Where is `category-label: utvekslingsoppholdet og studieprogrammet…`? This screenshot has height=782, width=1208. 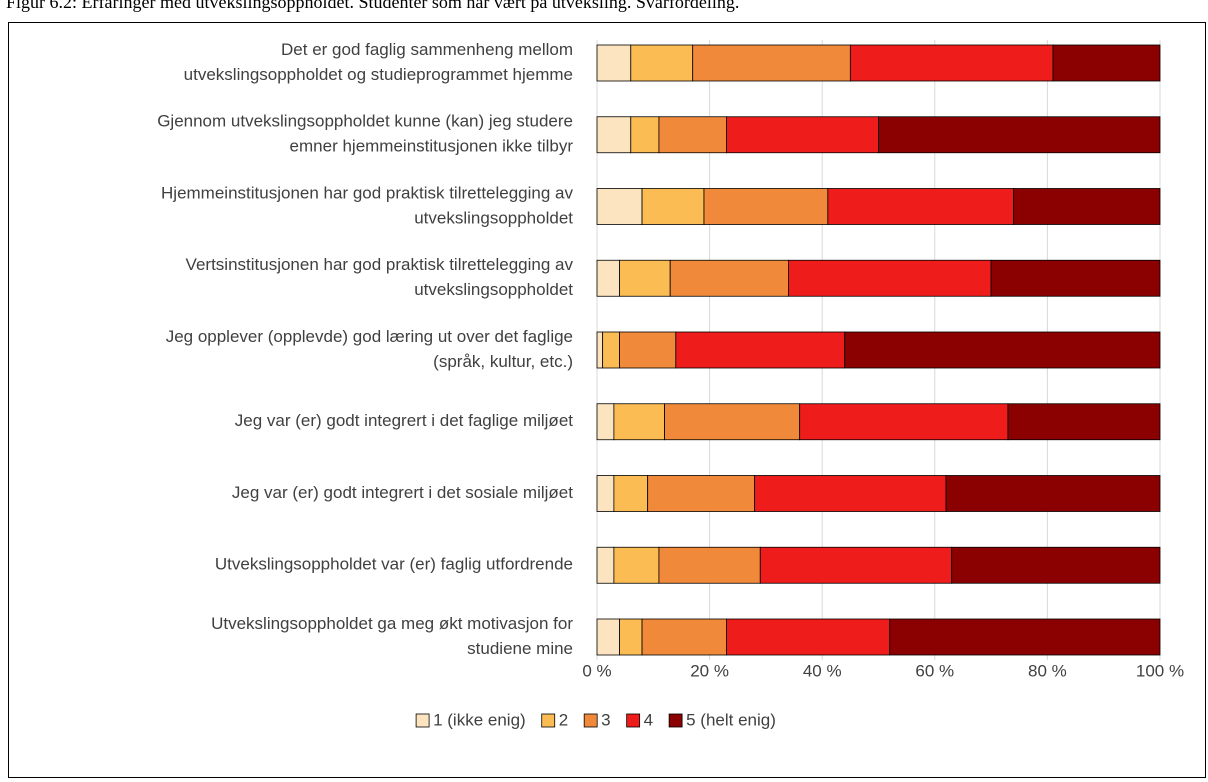 category-label: utvekslingsoppholdet og studieprogrammet… is located at coordinates (378, 74).